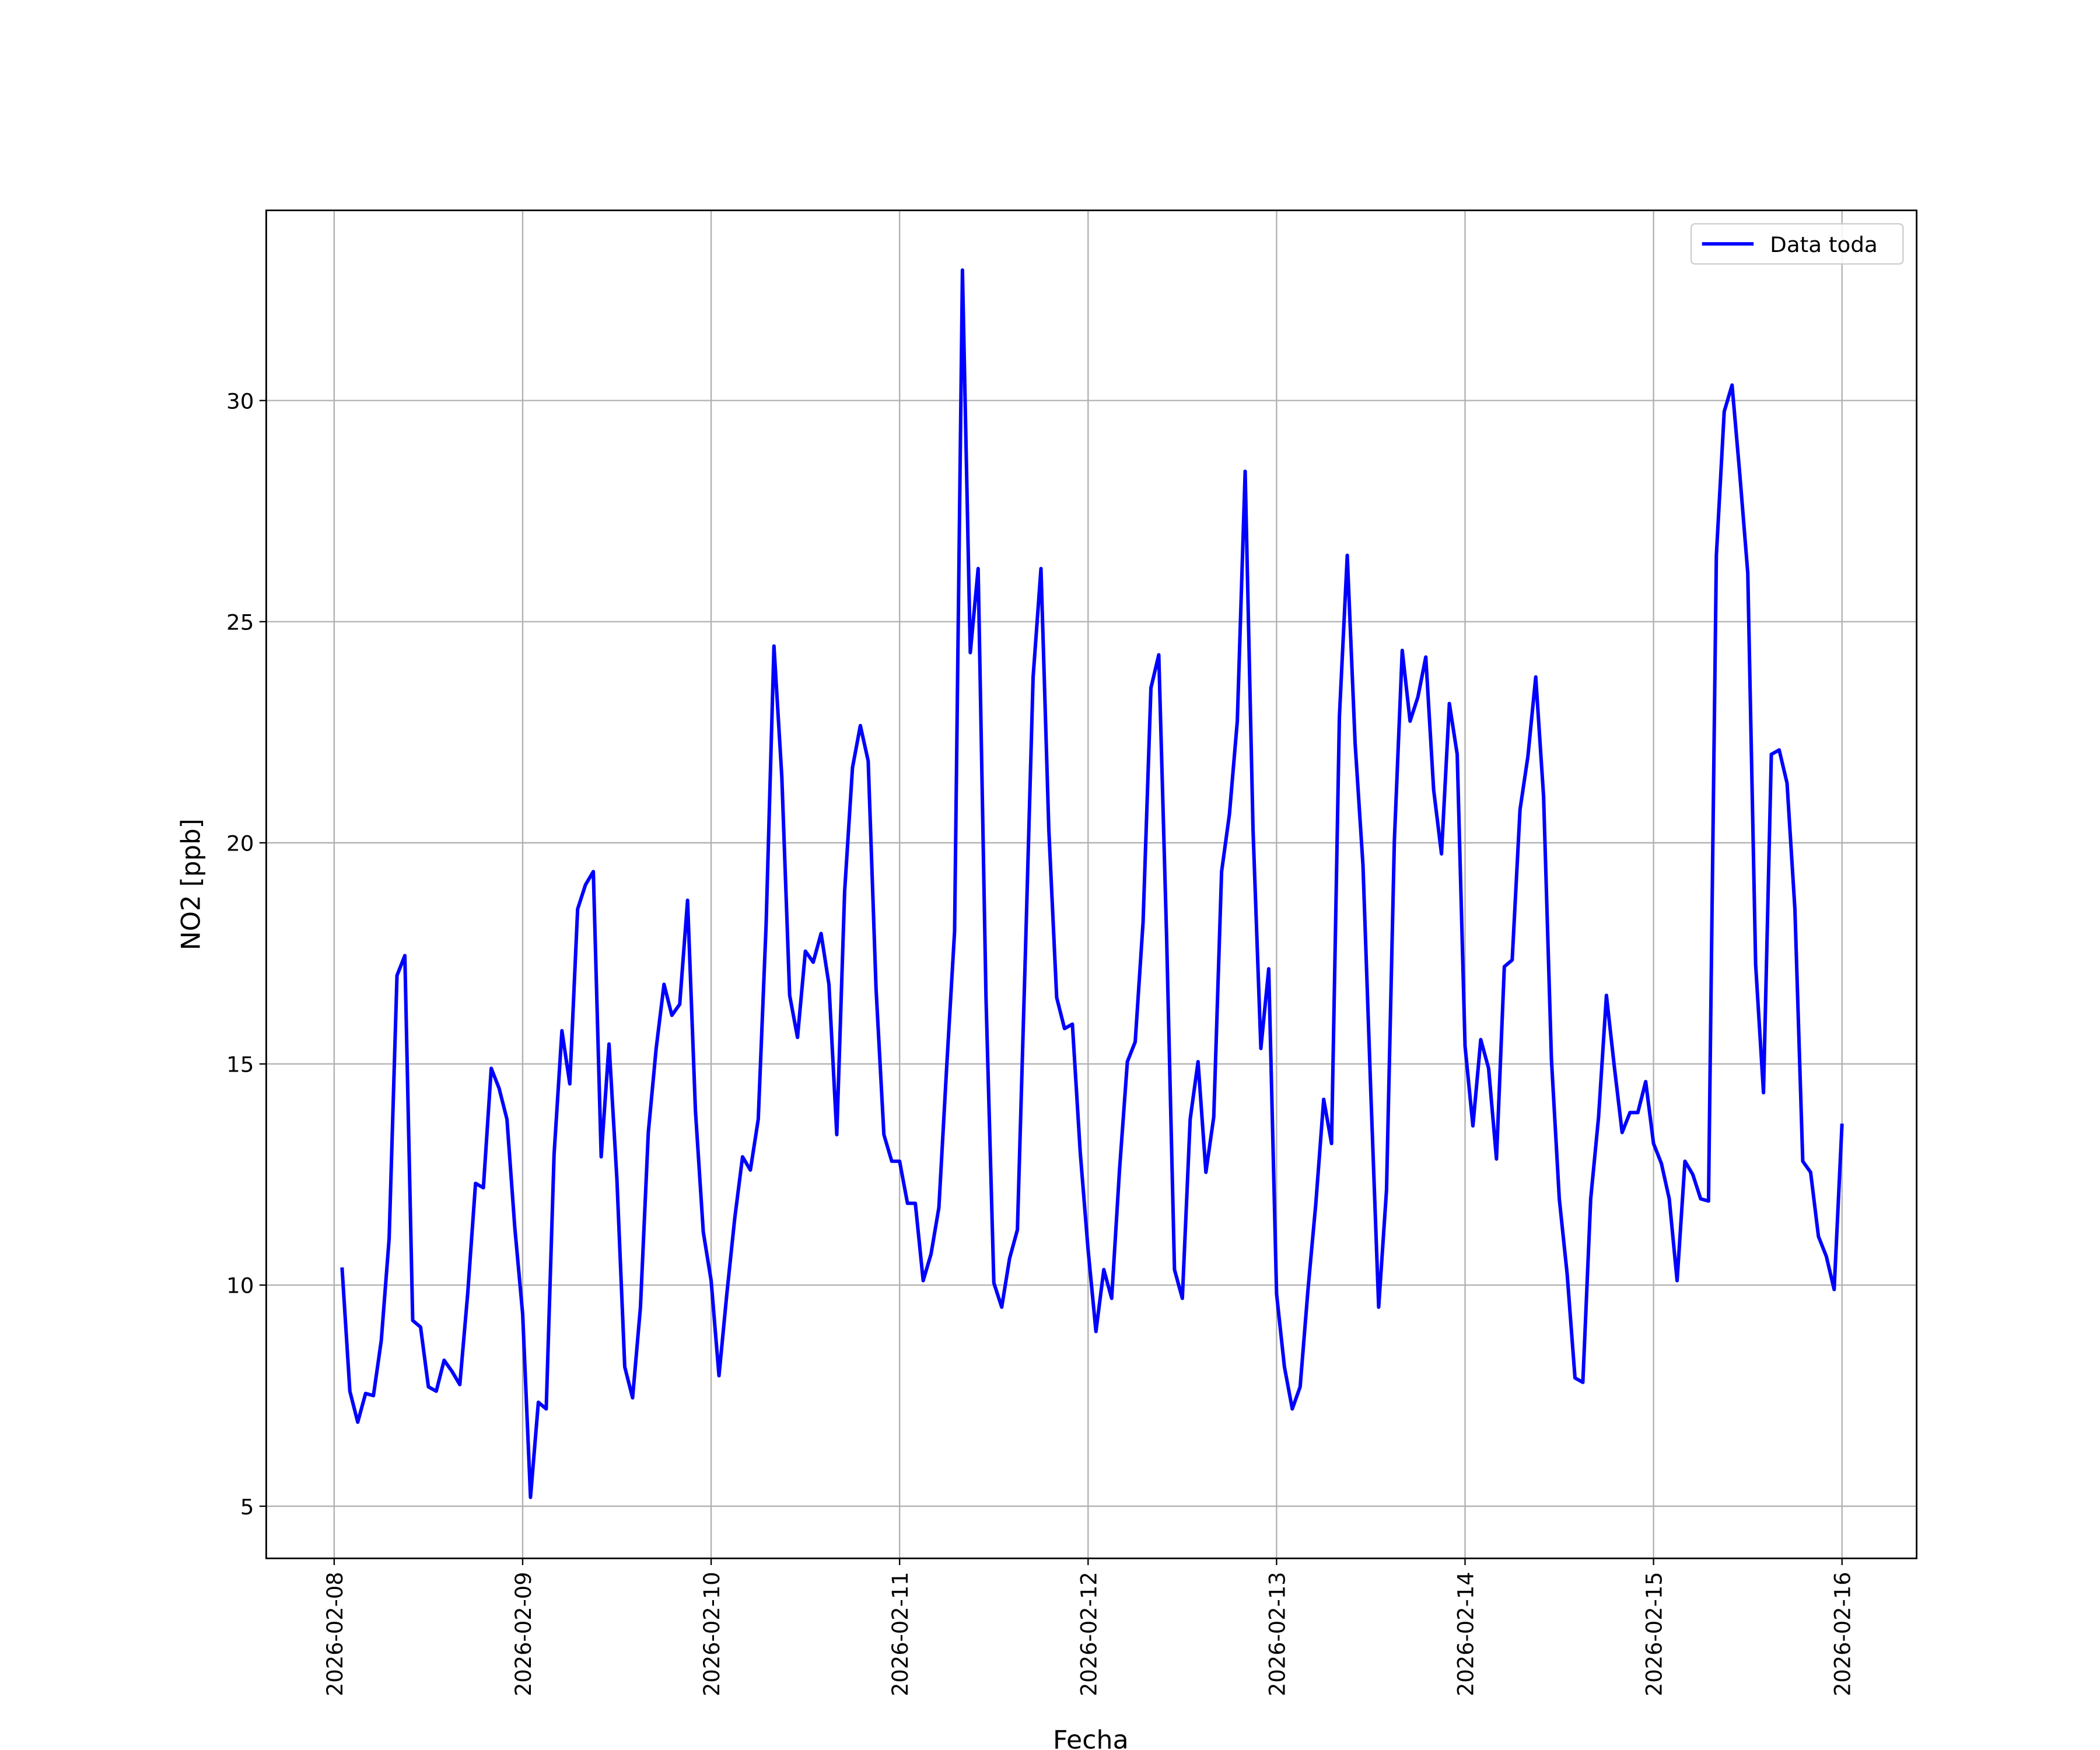  I want to click on y-tick-label: 10, so click(240, 1286).